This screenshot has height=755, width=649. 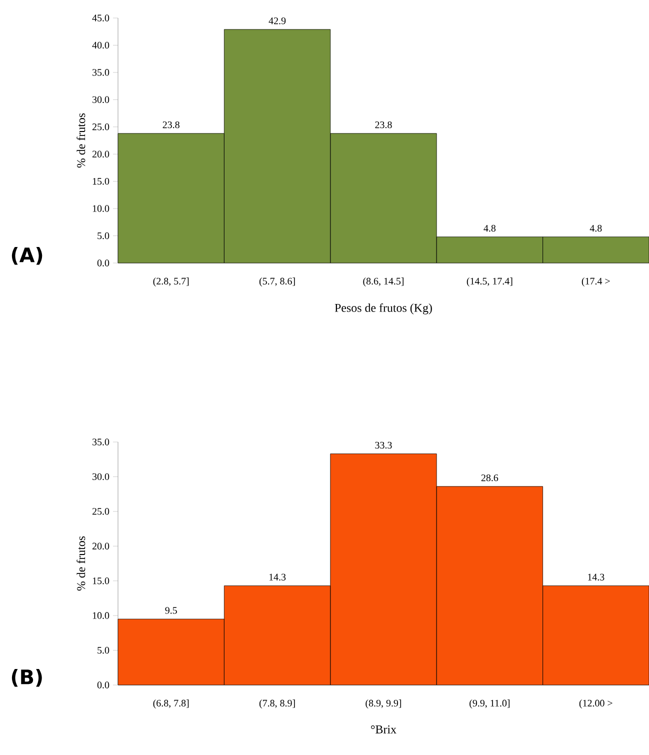 What do you see at coordinates (101, 45) in the screenshot?
I see `y-tick-label: 40.0` at bounding box center [101, 45].